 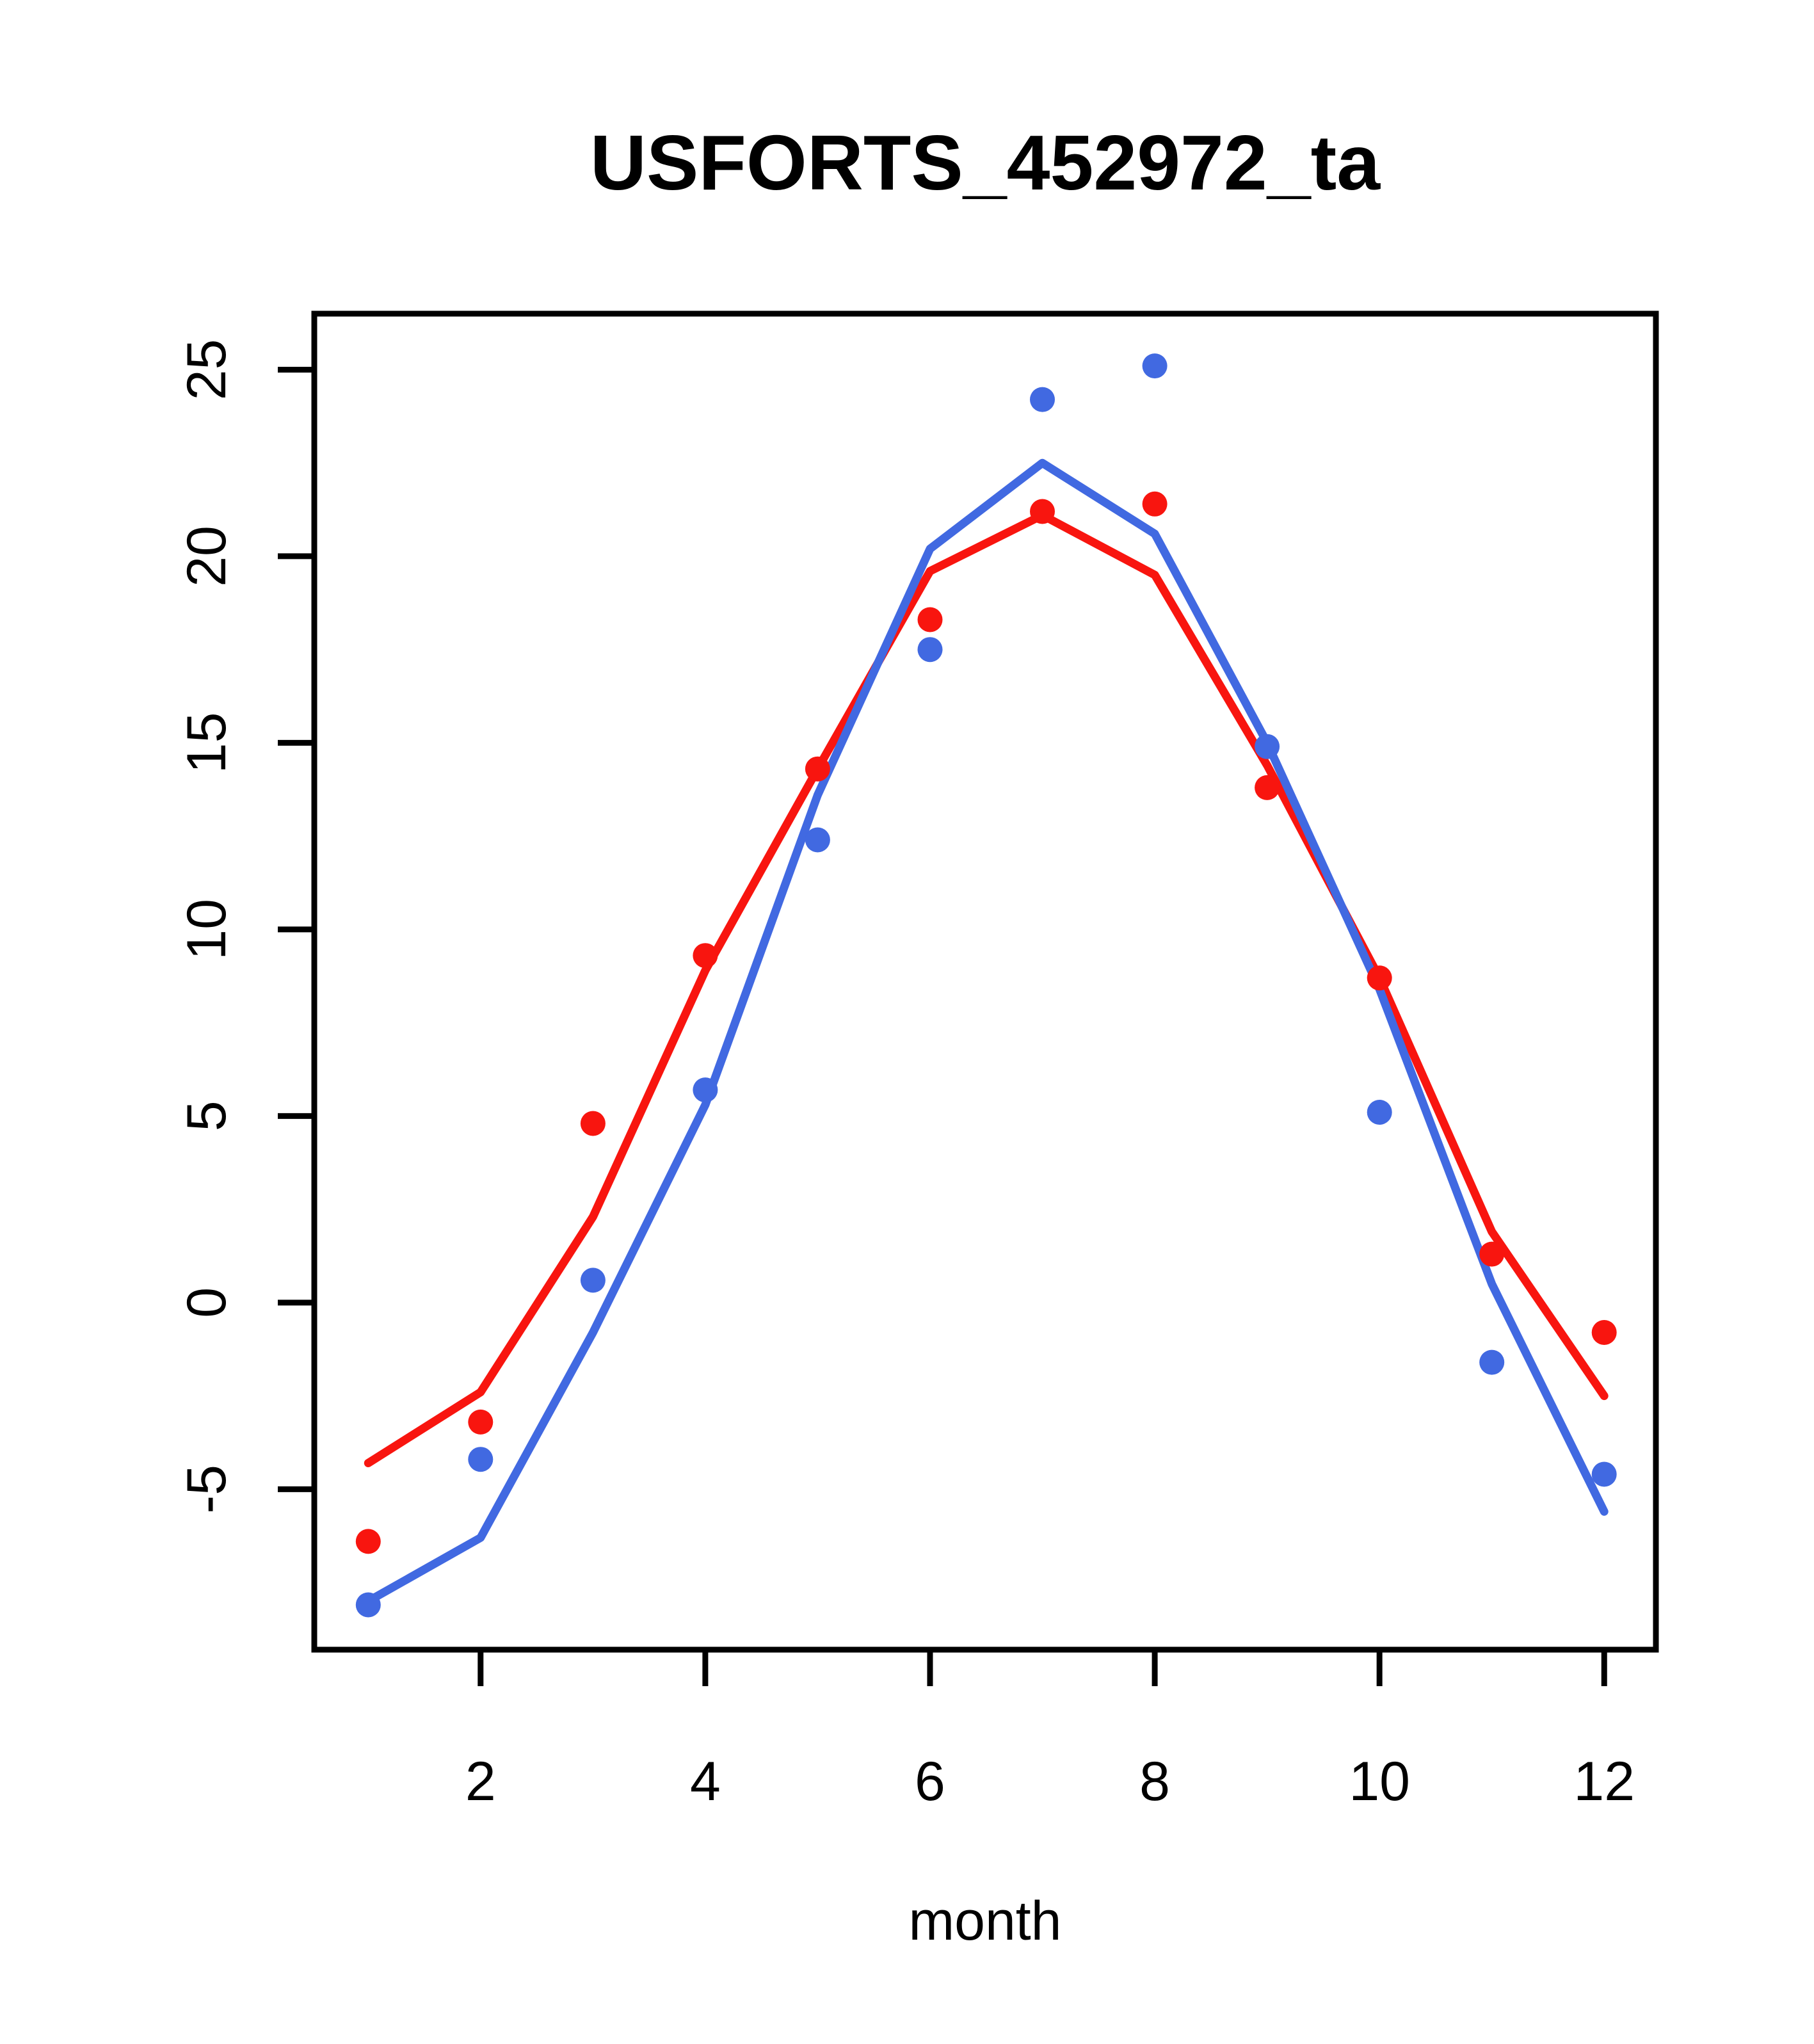 I want to click on y-tick-label: -5, so click(x=206, y=1489).